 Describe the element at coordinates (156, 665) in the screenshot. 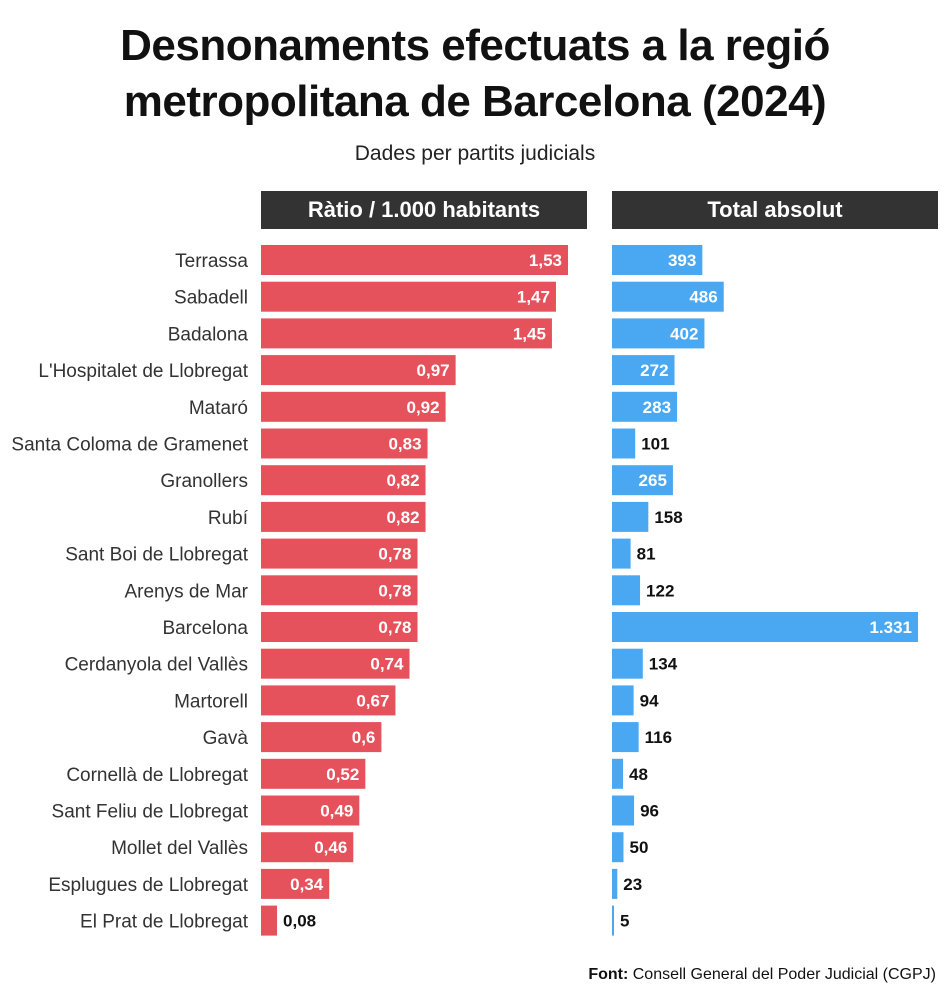

I see `category-label: Cerdanyola del Vallès` at that location.